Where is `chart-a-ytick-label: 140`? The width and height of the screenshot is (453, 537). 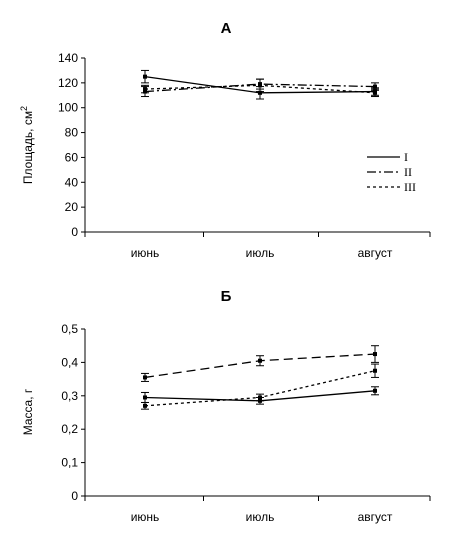 chart-a-ytick-label: 140 is located at coordinates (68, 58).